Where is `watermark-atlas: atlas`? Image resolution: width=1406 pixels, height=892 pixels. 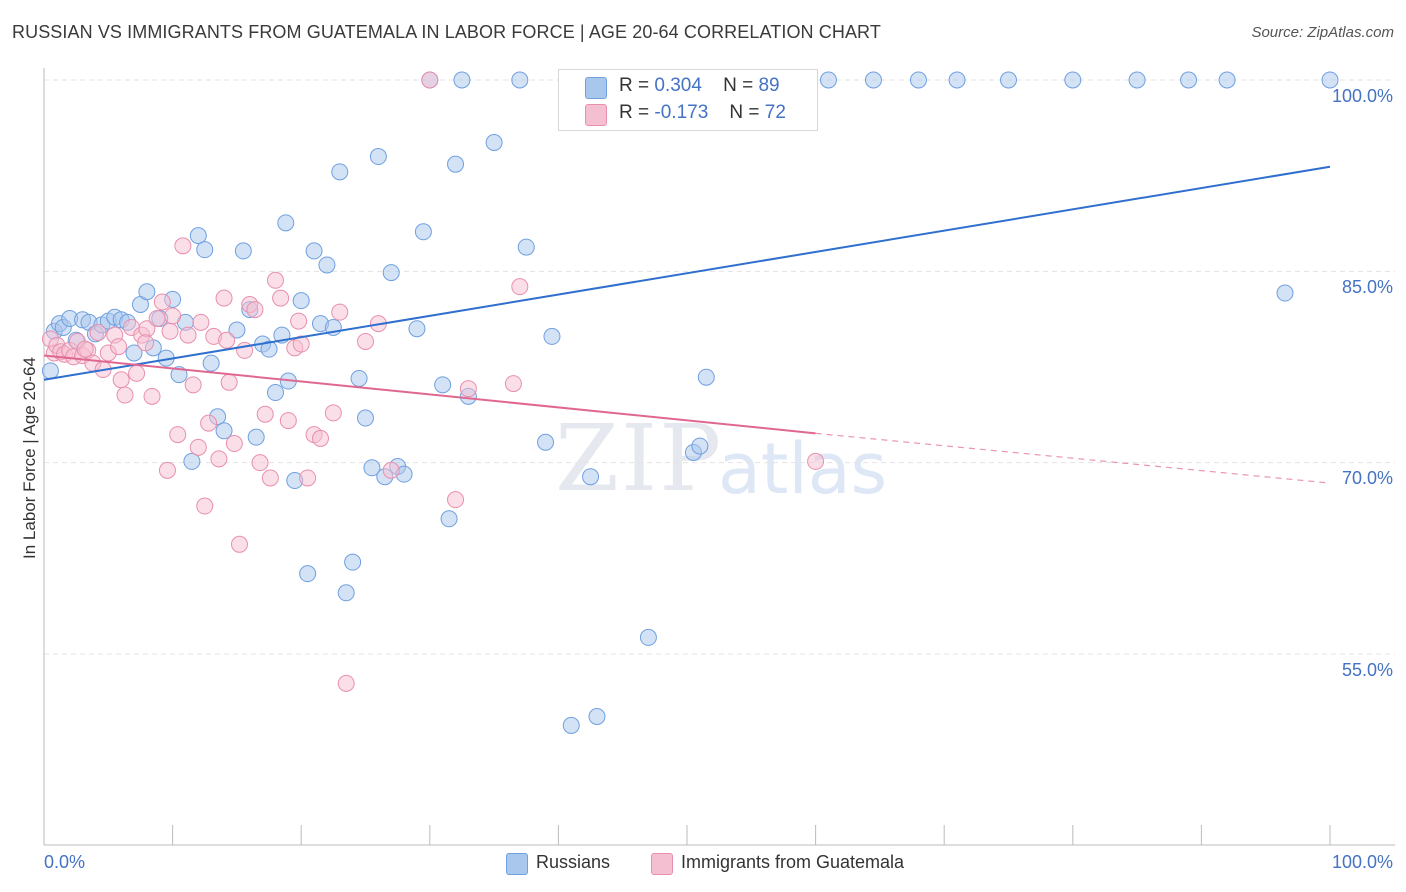 watermark-atlas: atlas is located at coordinates (803, 469).